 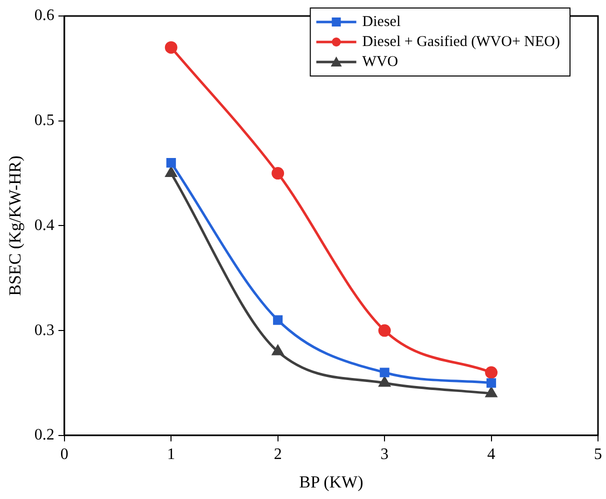 What do you see at coordinates (278, 455) in the screenshot?
I see `x-tick-label: 2` at bounding box center [278, 455].